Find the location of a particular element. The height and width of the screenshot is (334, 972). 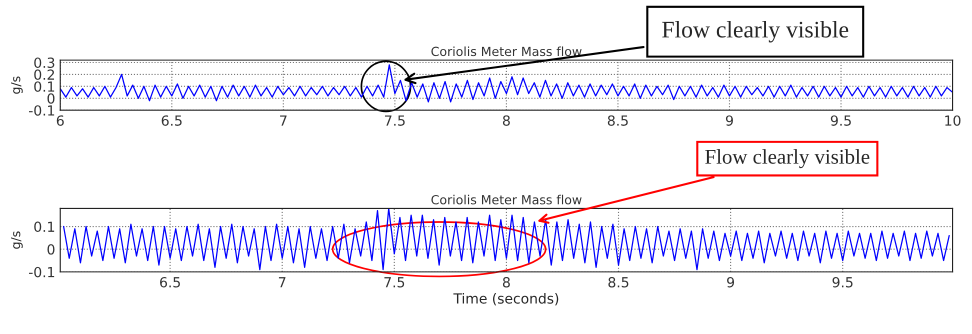

y-tick-label: 0.2 is located at coordinates (44, 74).